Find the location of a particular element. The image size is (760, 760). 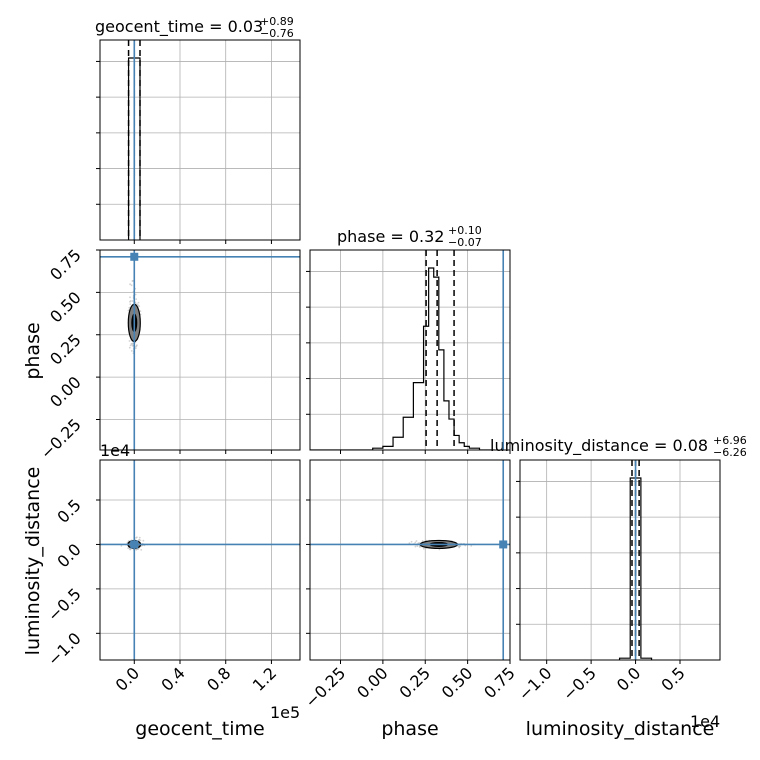

xtick-label-luminosity_distance-1: −0.5 is located at coordinates (579, 683).